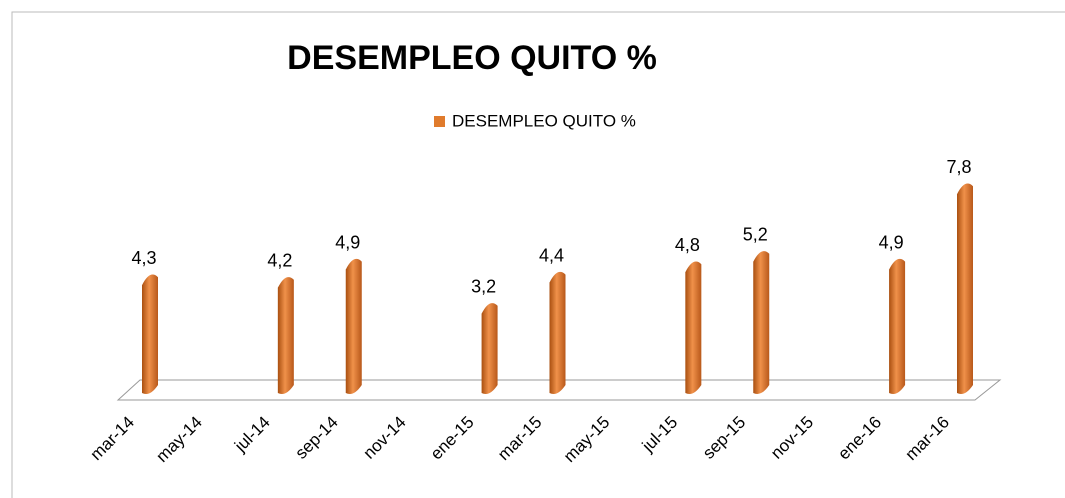 The height and width of the screenshot is (498, 1065). Describe the element at coordinates (958, 167) in the screenshot. I see `data-label: 7,8` at that location.